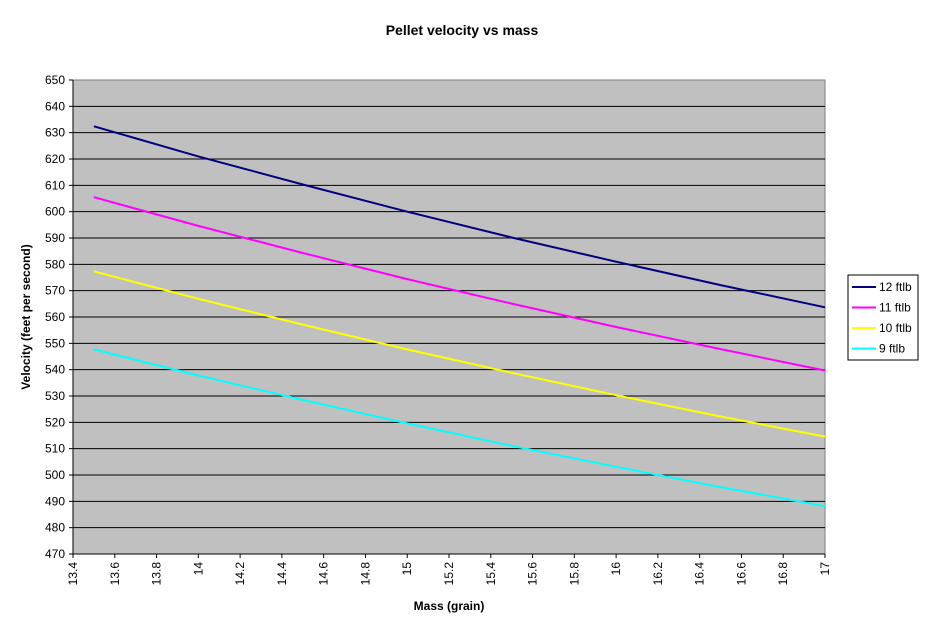  I want to click on y-tick-label: 600, so click(55, 212).